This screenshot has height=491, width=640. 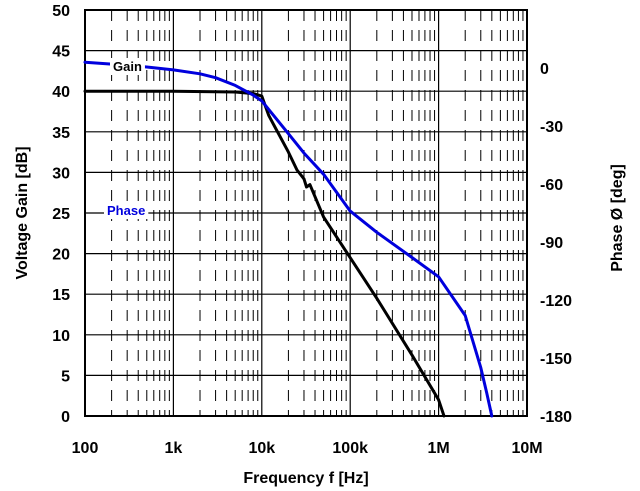 I want to click on right-y-tick-label: -120, so click(x=556, y=301).